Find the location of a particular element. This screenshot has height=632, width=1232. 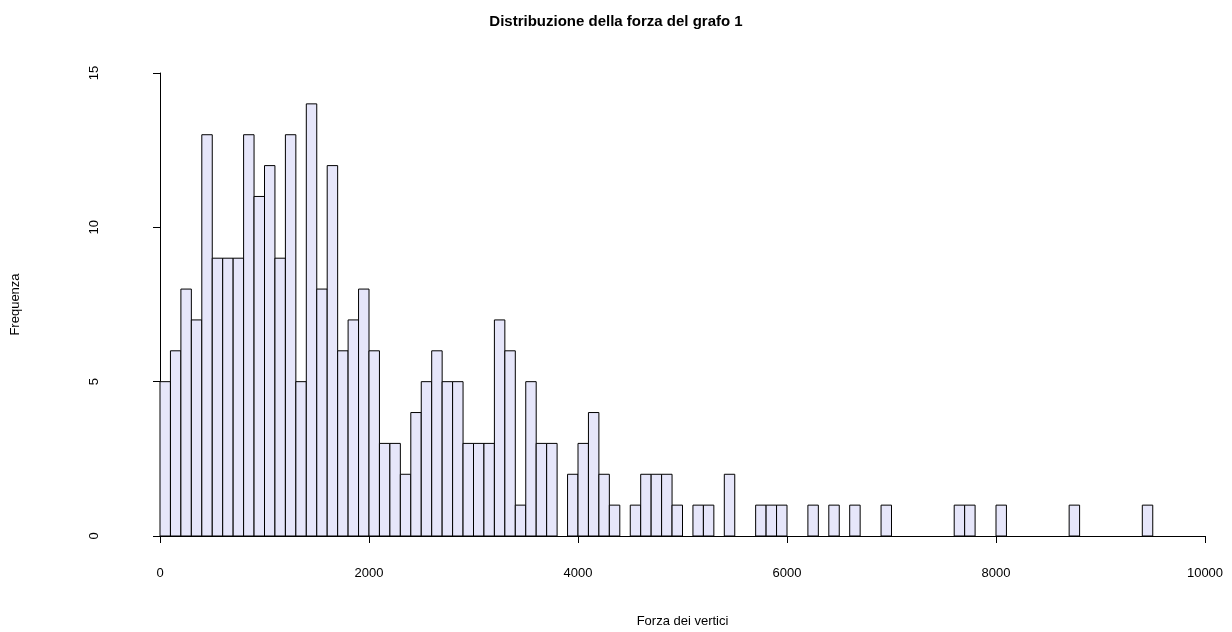

x-tick-label: 8000 is located at coordinates (996, 572).